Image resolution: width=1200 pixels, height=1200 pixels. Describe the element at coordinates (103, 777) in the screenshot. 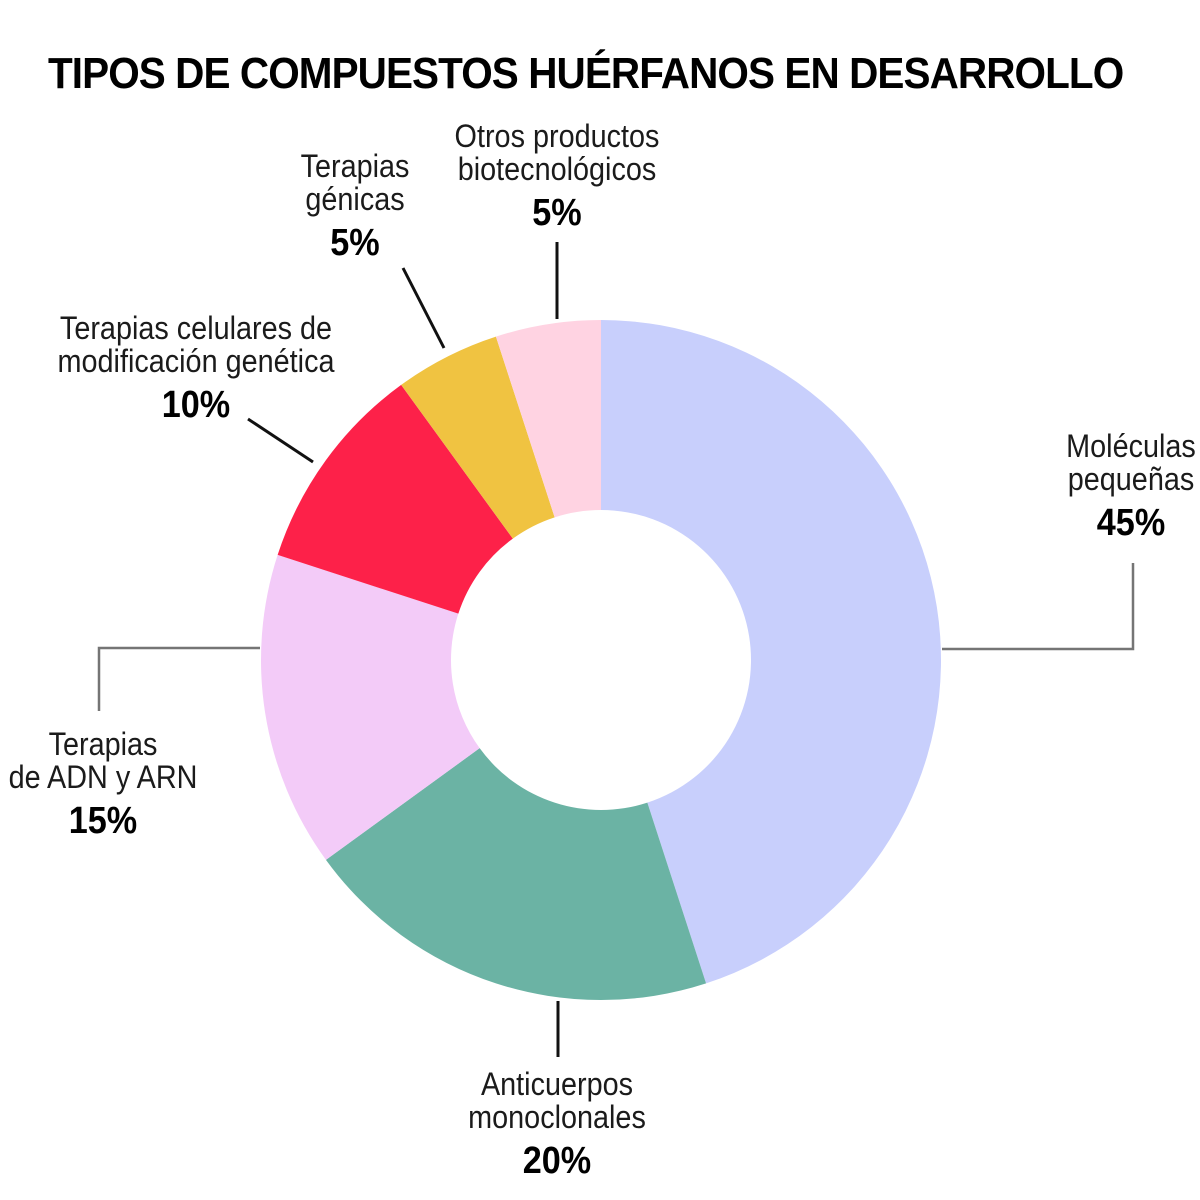

I see `slice-label-line: de ADN y ARN` at that location.